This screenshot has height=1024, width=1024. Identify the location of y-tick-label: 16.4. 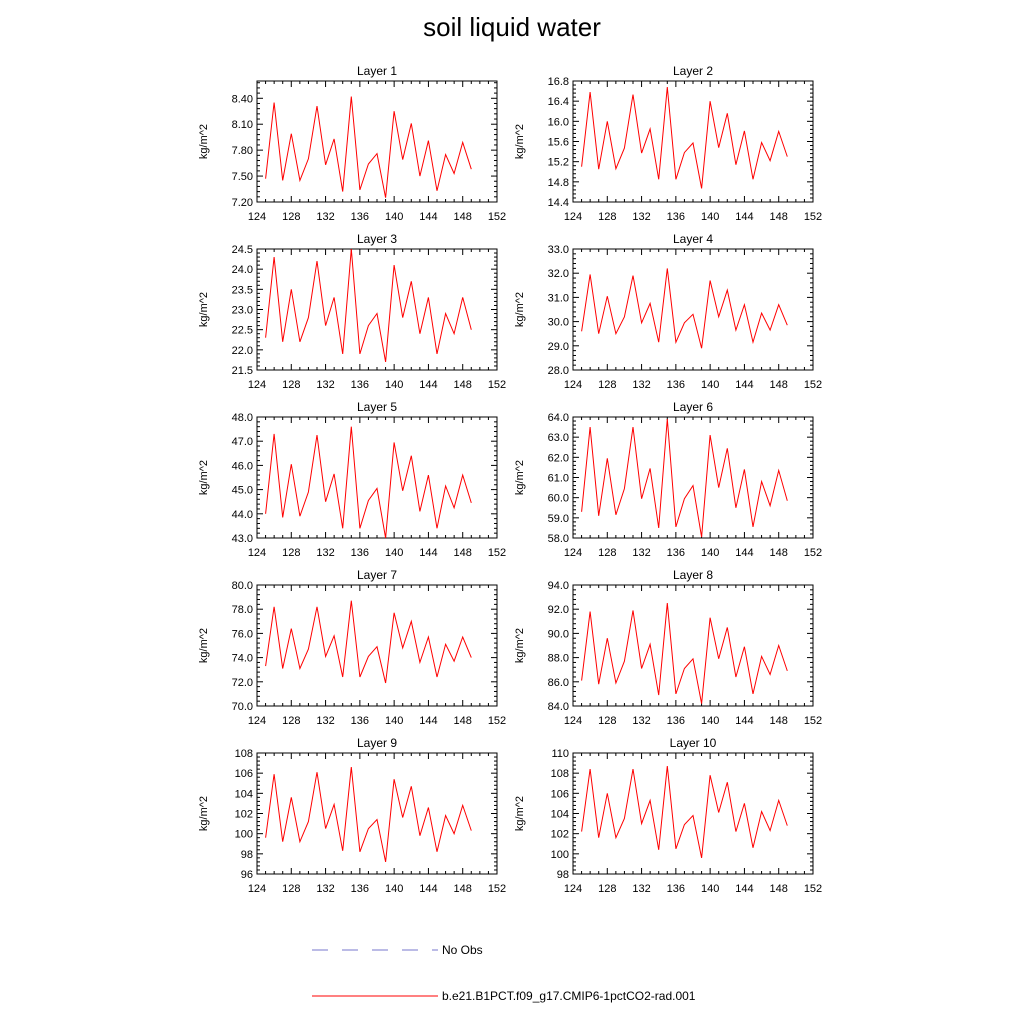
(558, 102).